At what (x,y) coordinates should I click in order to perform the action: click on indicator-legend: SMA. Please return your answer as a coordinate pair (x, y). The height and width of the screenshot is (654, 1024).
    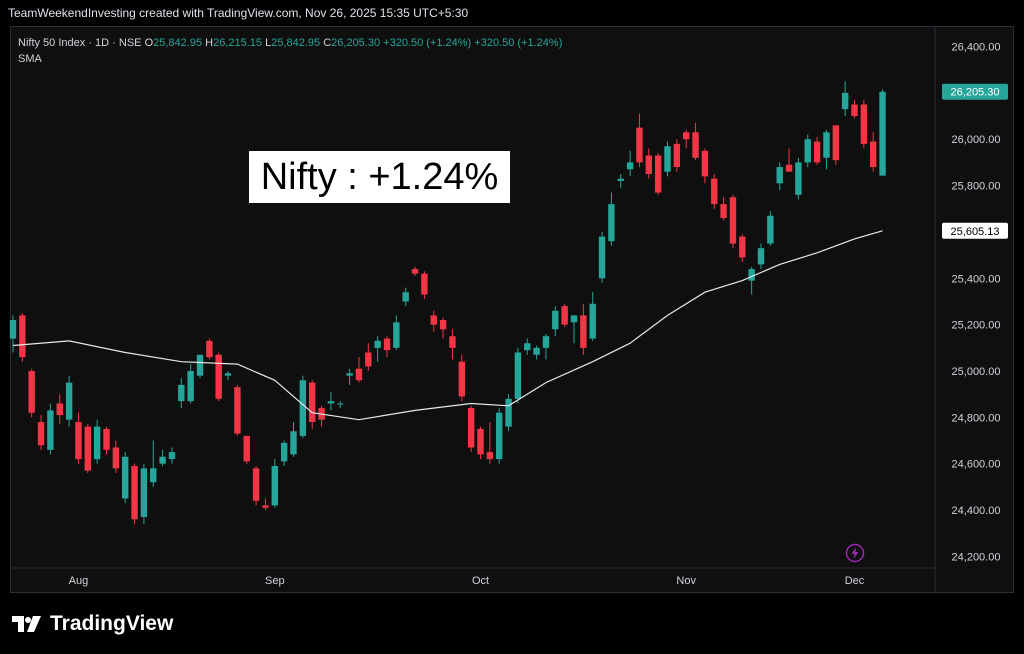
    Looking at the image, I should click on (30, 59).